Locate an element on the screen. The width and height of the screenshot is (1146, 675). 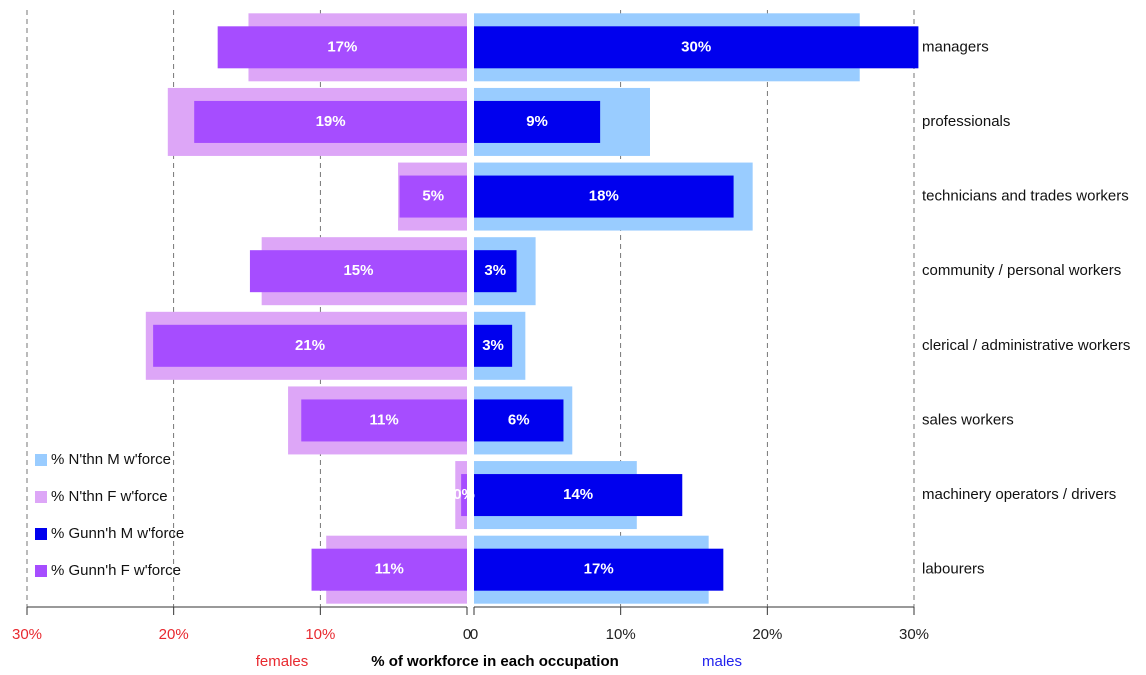
category-label: sales workers is located at coordinates (968, 419).